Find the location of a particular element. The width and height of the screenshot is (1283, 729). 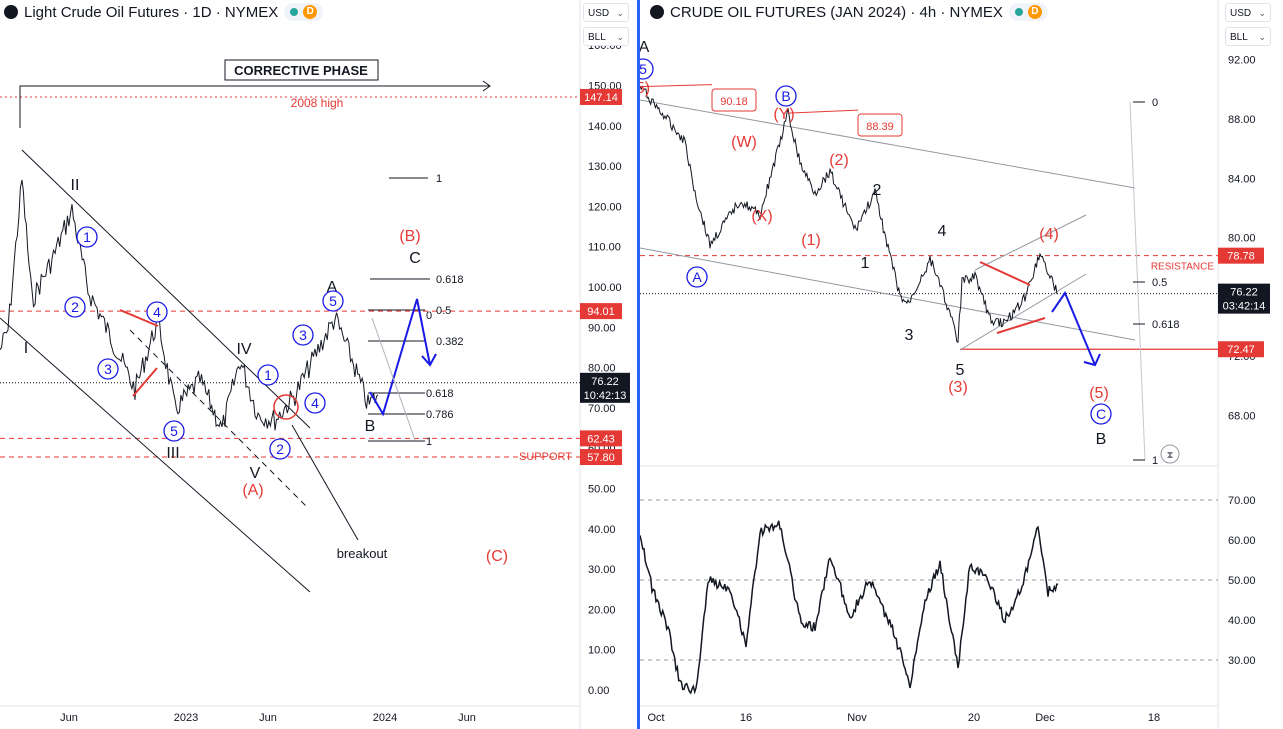

circled-wave-B: B is located at coordinates (785, 96).